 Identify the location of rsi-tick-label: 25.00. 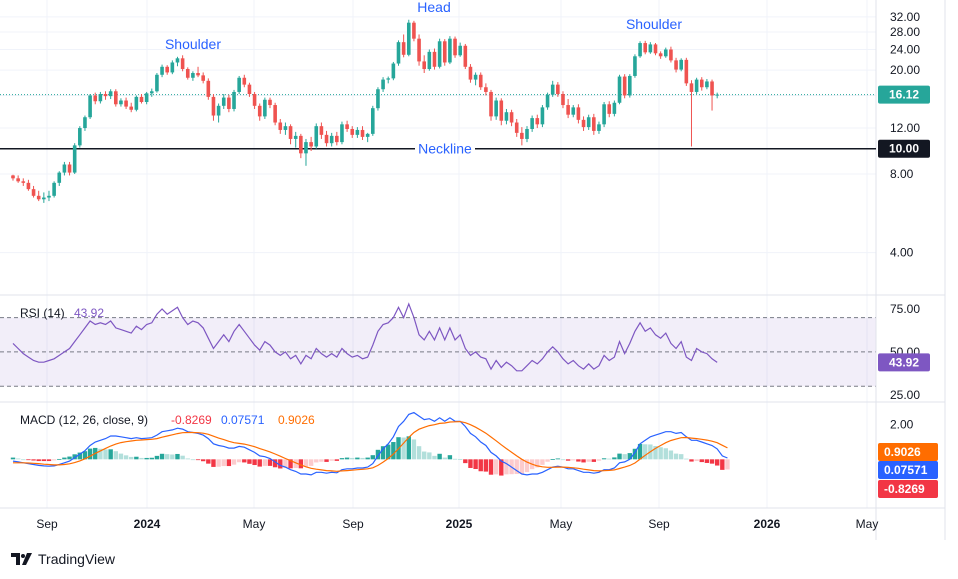
(905, 395).